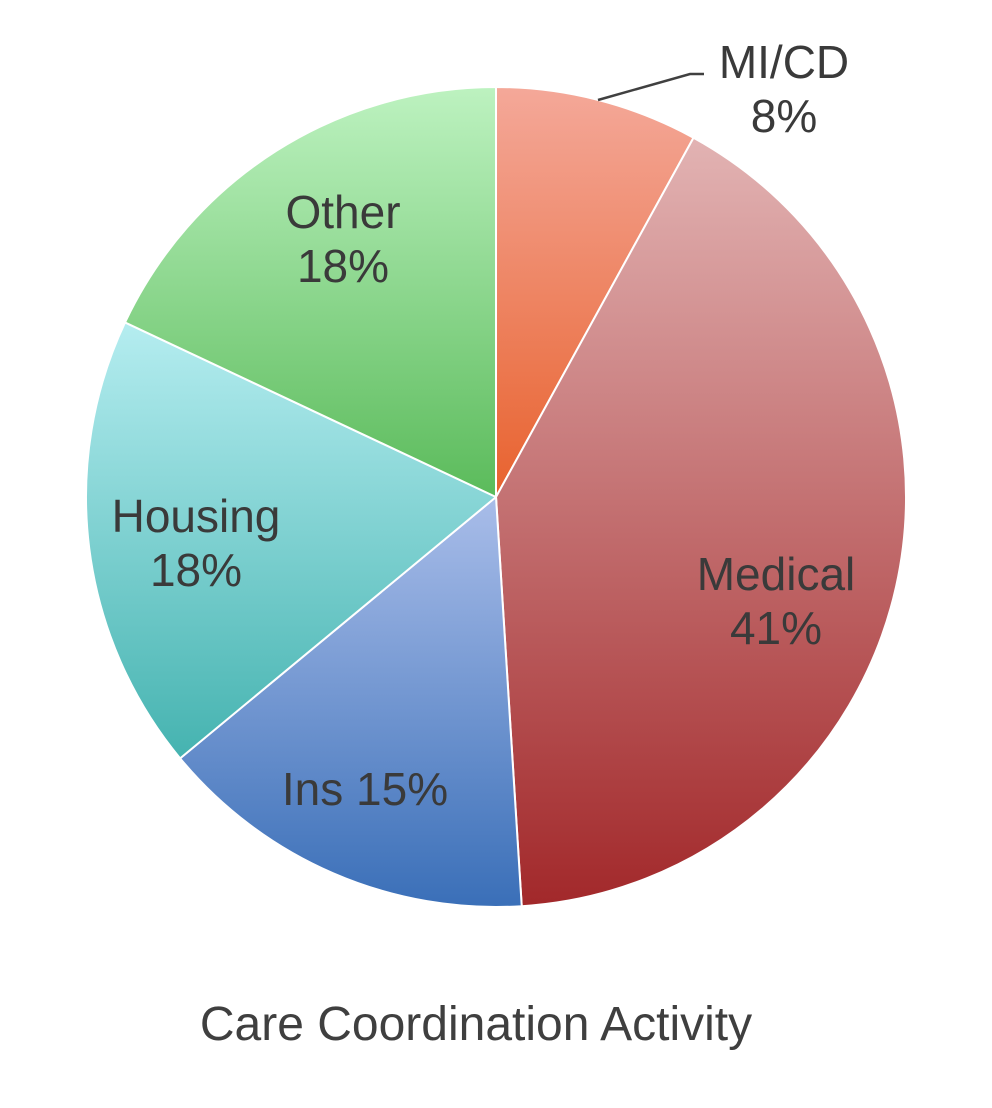  What do you see at coordinates (365, 789) in the screenshot?
I see `slice-label-ins: Ins 15%` at bounding box center [365, 789].